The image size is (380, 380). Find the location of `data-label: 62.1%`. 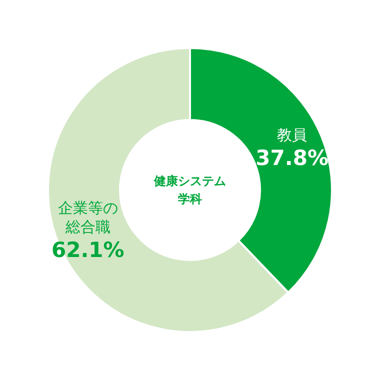

data-label: 62.1% is located at coordinates (87, 250).